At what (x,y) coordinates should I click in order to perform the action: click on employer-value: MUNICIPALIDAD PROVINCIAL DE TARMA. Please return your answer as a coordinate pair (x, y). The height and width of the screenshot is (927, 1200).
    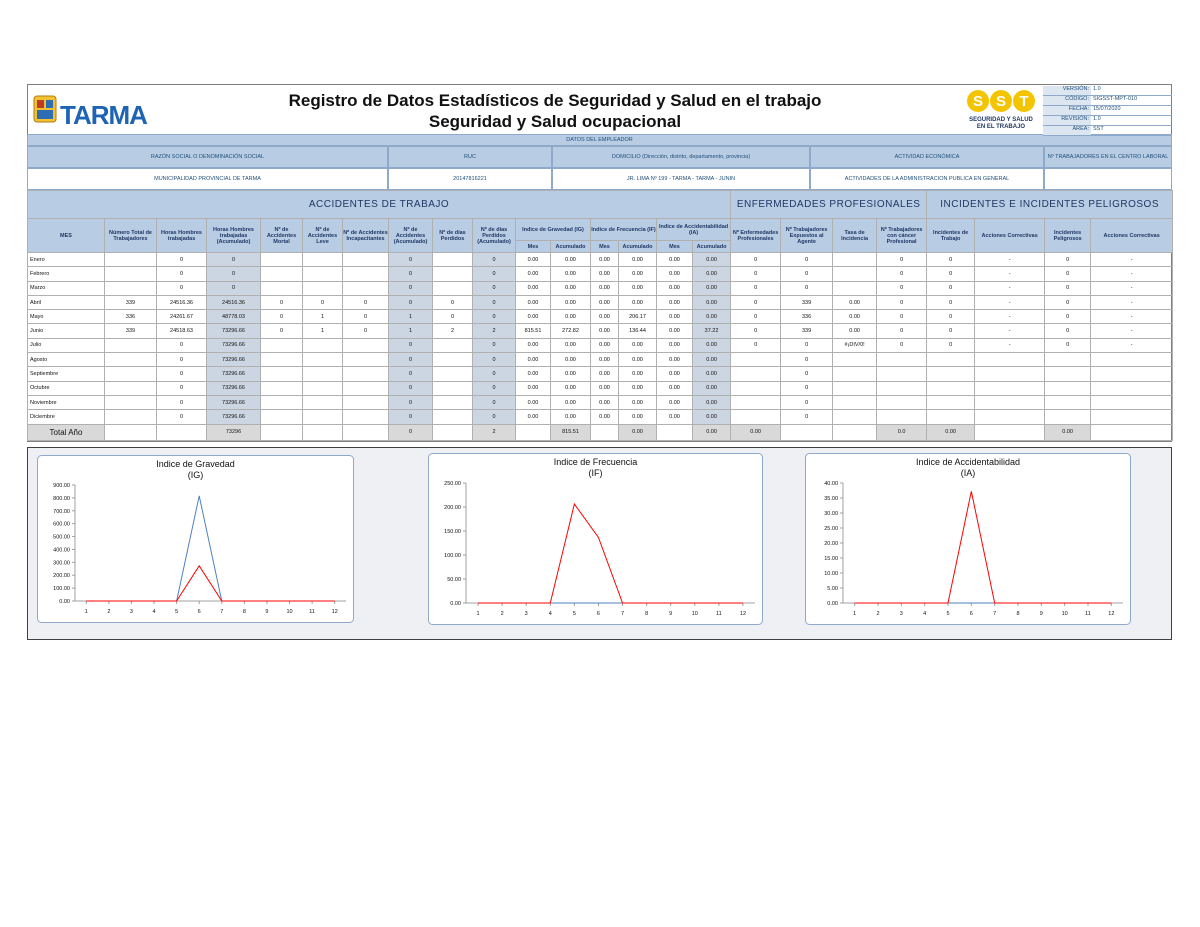
    Looking at the image, I should click on (207, 179).